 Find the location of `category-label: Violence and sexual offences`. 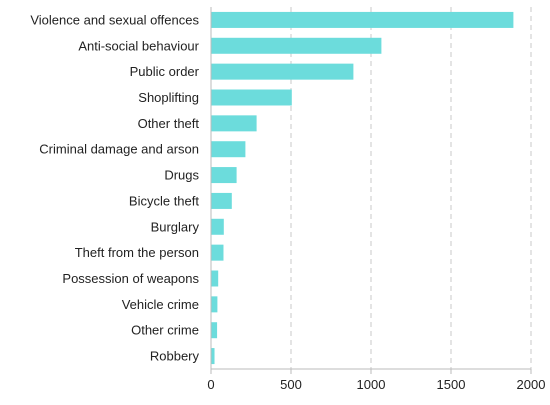

category-label: Violence and sexual offences is located at coordinates (114, 19).